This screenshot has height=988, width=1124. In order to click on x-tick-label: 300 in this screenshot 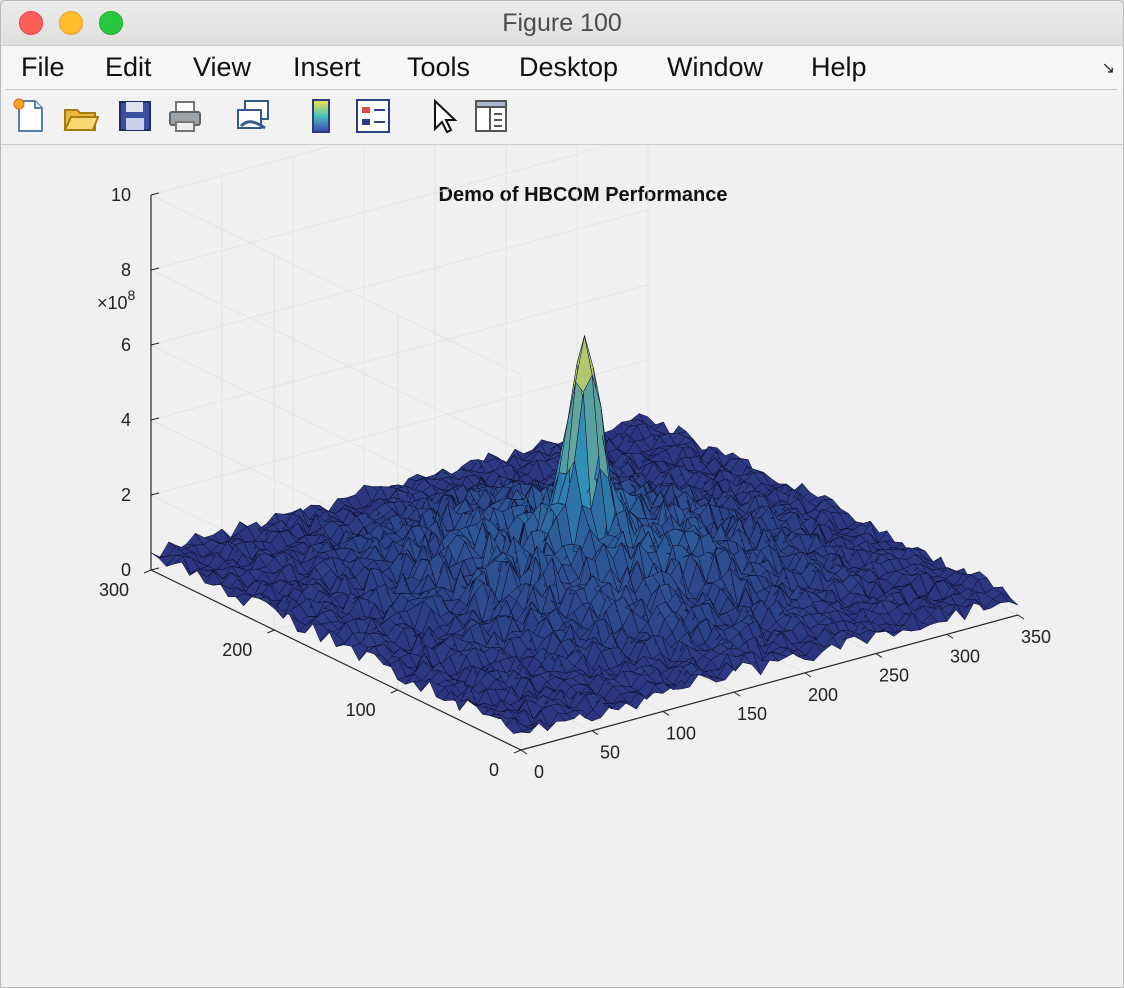, I will do `click(965, 656)`.